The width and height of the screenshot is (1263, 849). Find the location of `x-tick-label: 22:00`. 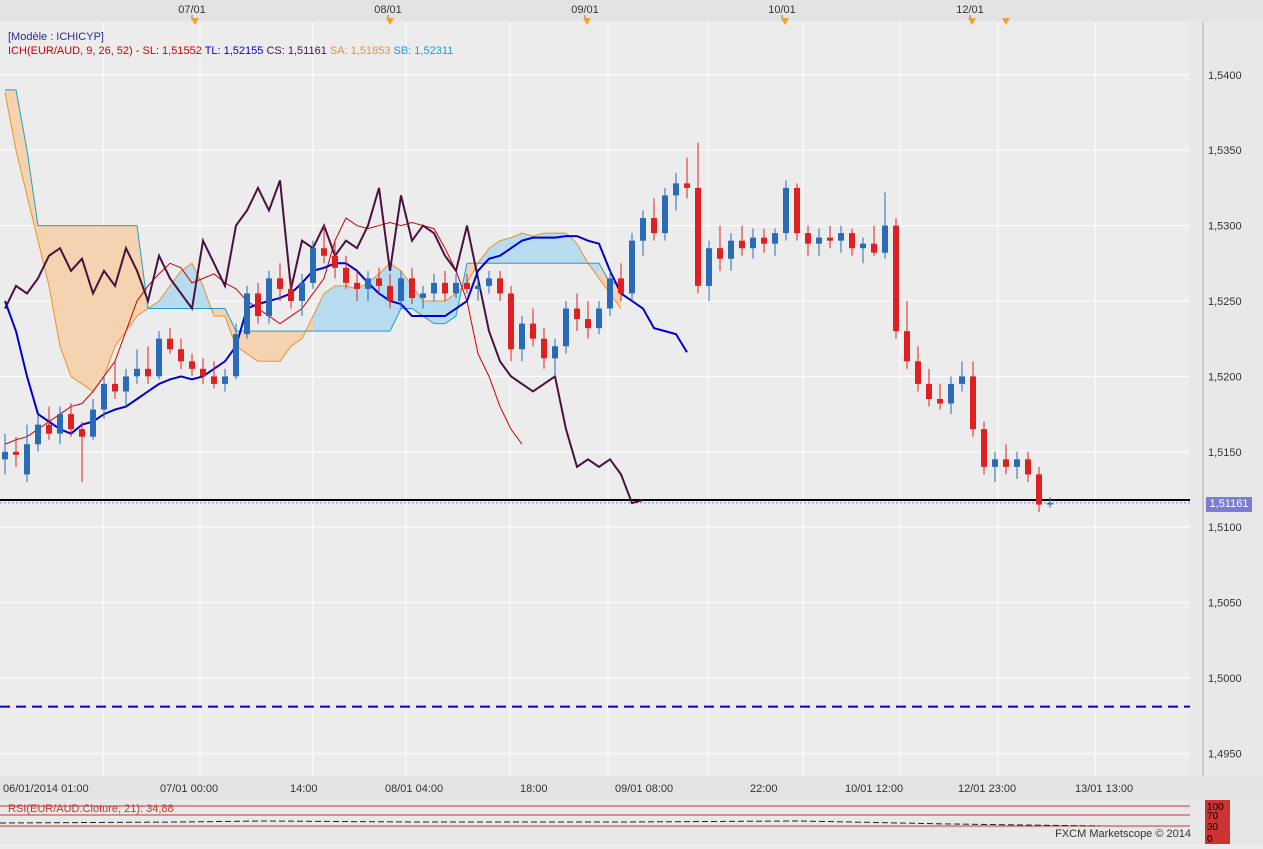

x-tick-label: 22:00 is located at coordinates (764, 789).